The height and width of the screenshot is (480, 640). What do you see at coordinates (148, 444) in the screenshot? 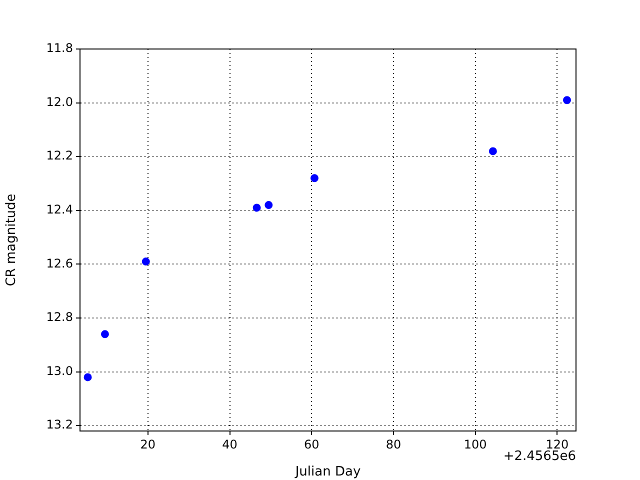
I see `x-tick-label: 20` at bounding box center [148, 444].